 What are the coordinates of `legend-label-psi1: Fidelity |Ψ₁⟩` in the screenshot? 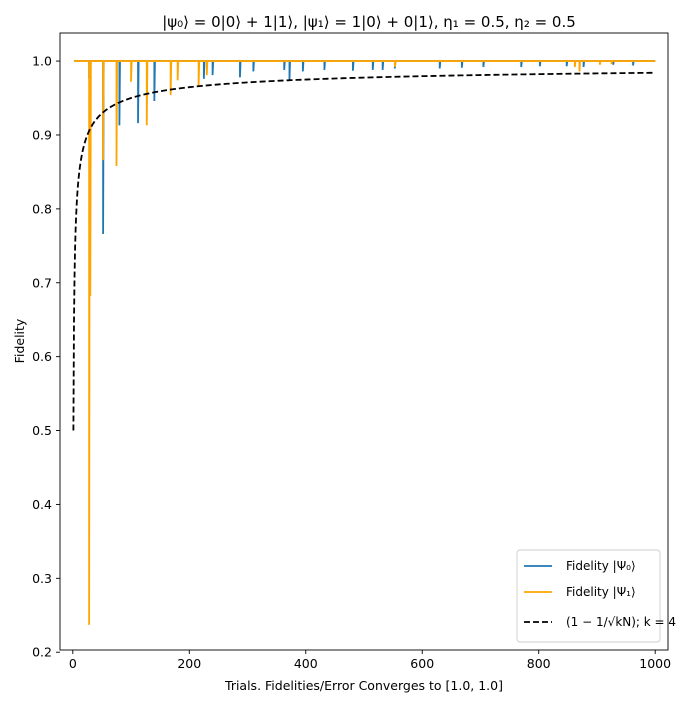 It's located at (601, 592).